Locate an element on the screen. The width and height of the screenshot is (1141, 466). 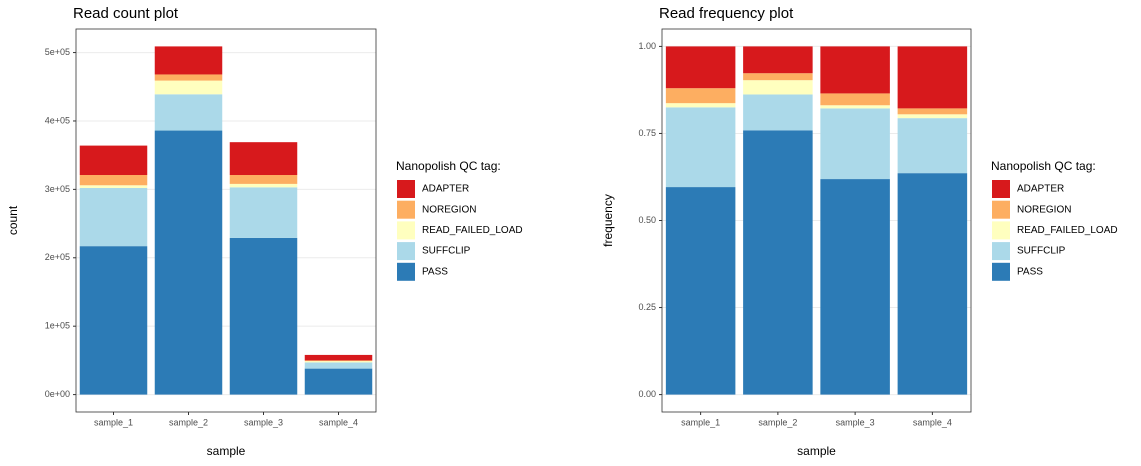
y-tick-label: 5e+05 is located at coordinates (57, 52).